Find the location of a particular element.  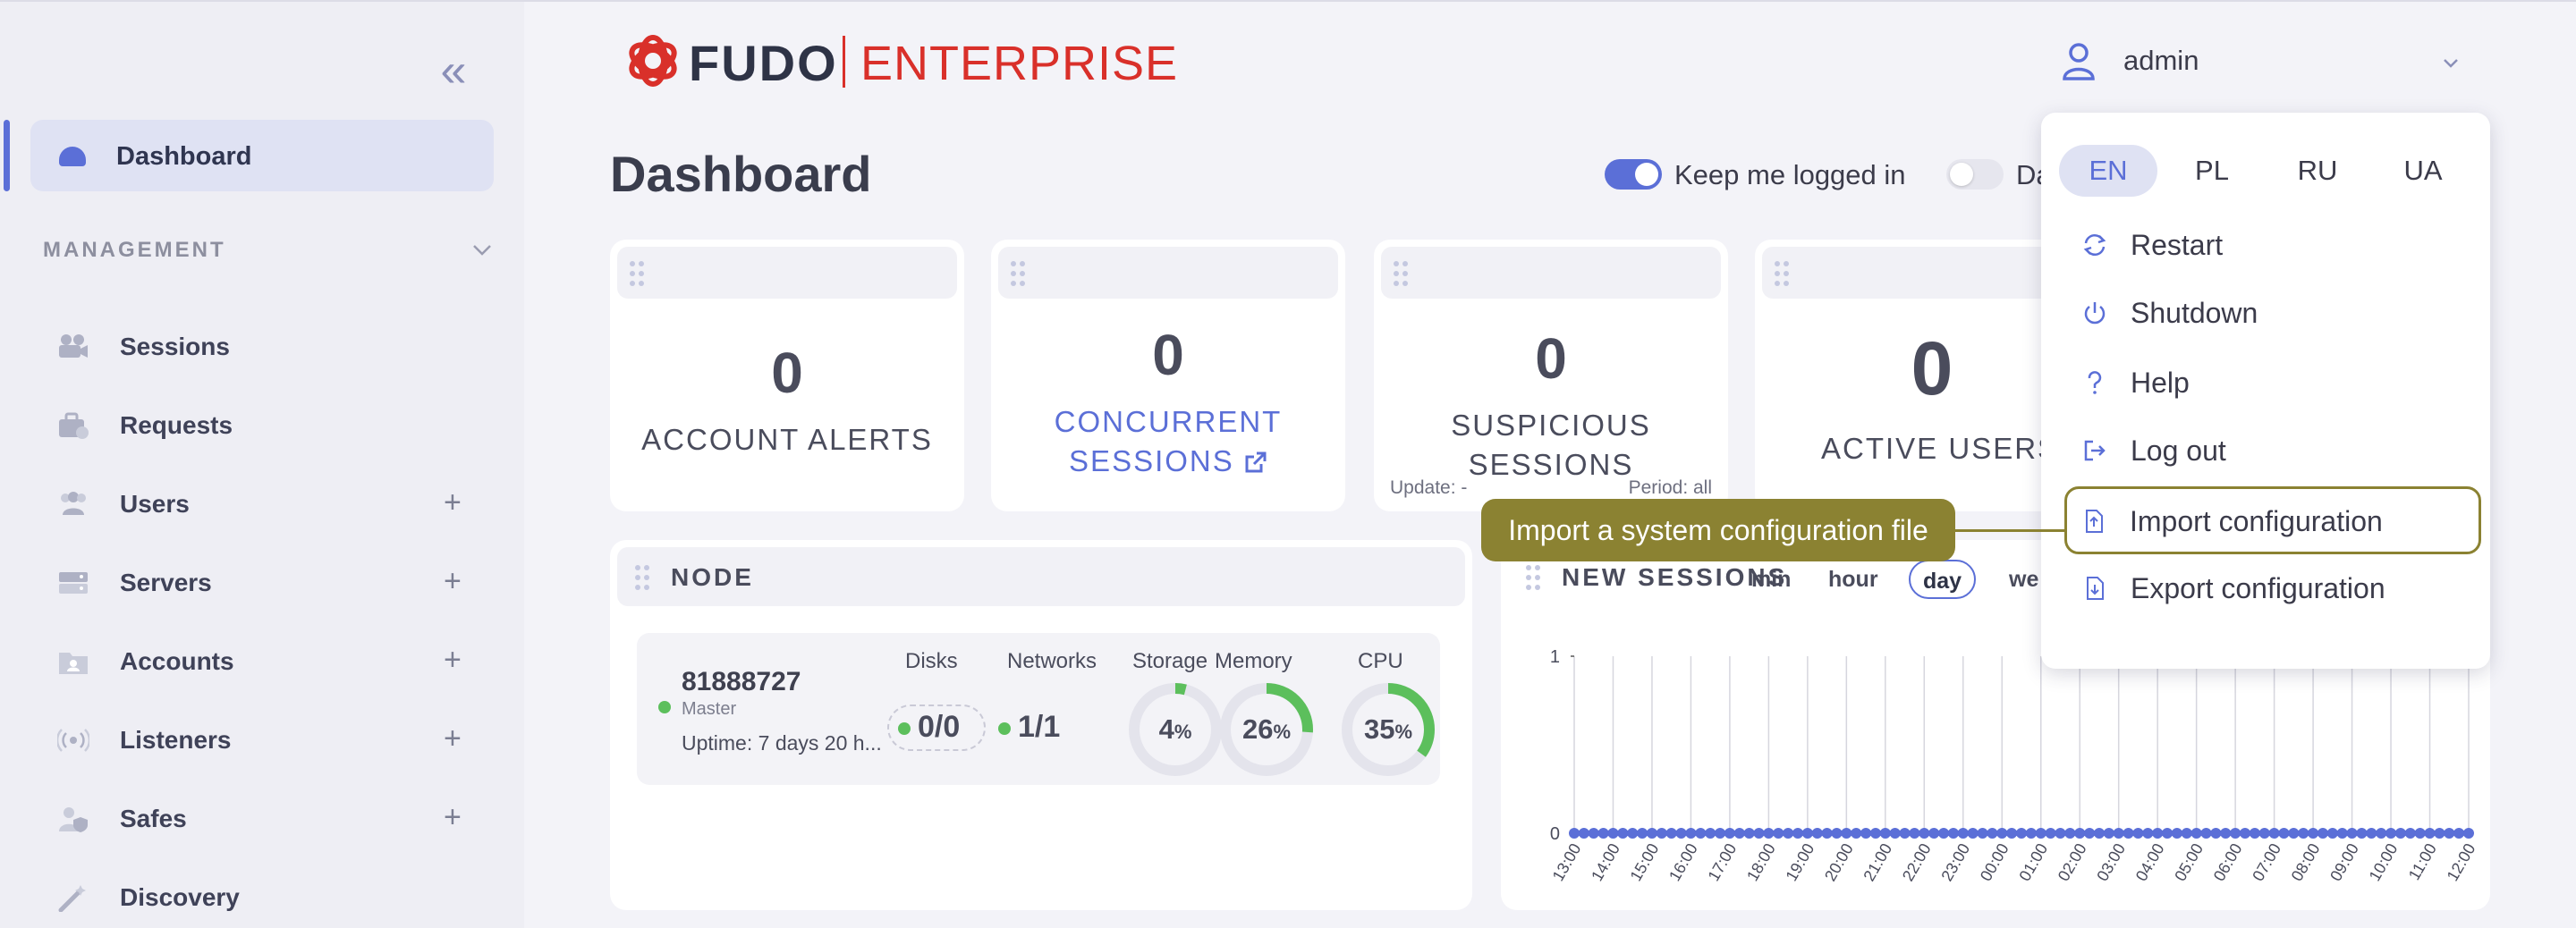

stat-title-line: CONCURRENT is located at coordinates (1168, 422).